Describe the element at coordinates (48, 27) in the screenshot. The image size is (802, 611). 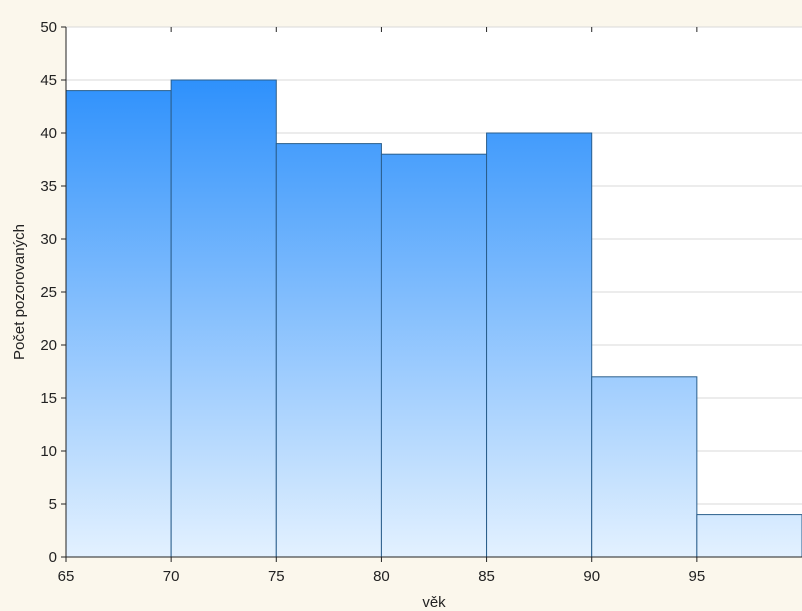
I see `y-tick-label: 50` at that location.